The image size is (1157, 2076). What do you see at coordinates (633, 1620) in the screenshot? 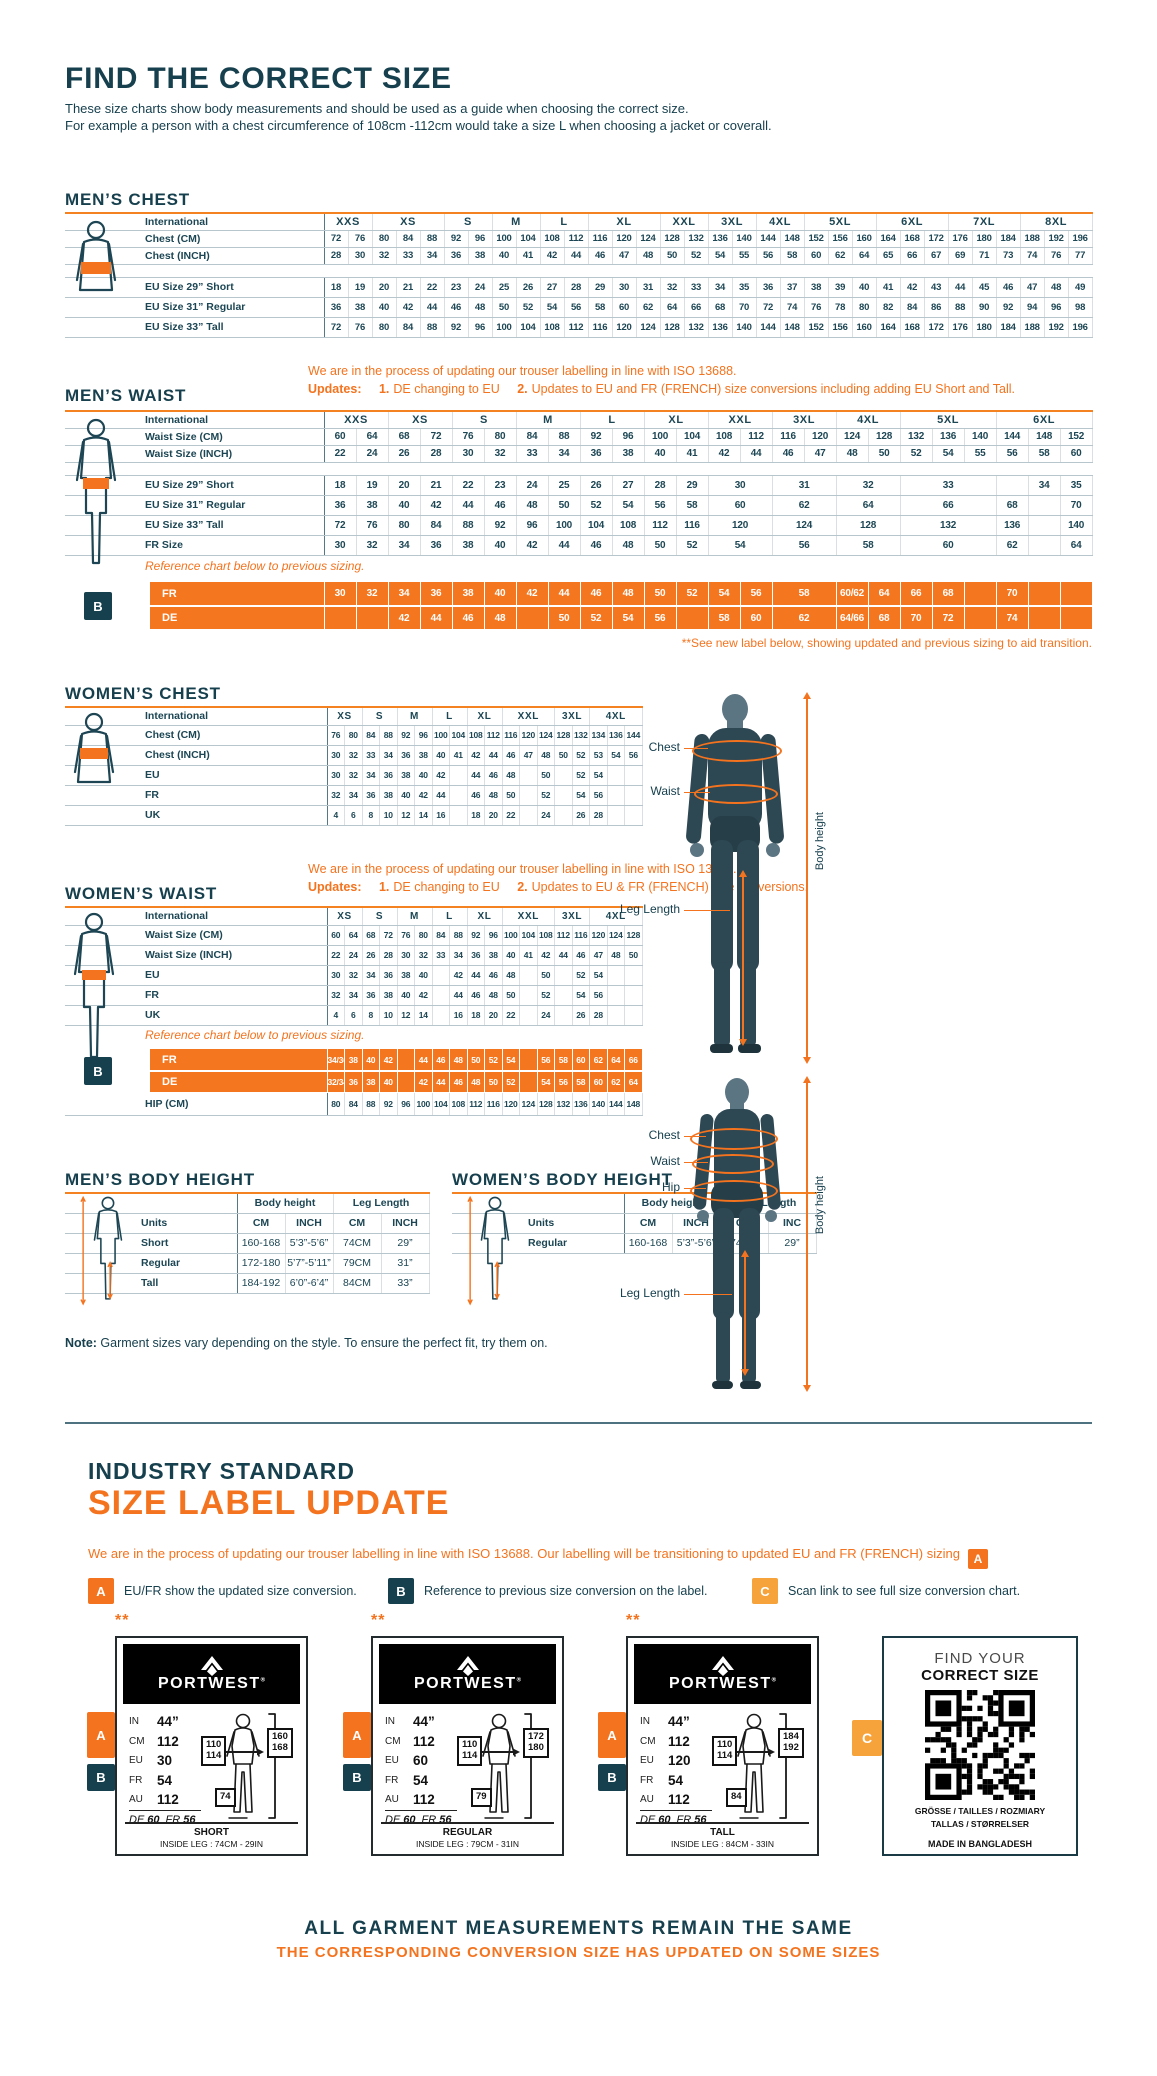
I see `card-asterisks: **` at bounding box center [633, 1620].